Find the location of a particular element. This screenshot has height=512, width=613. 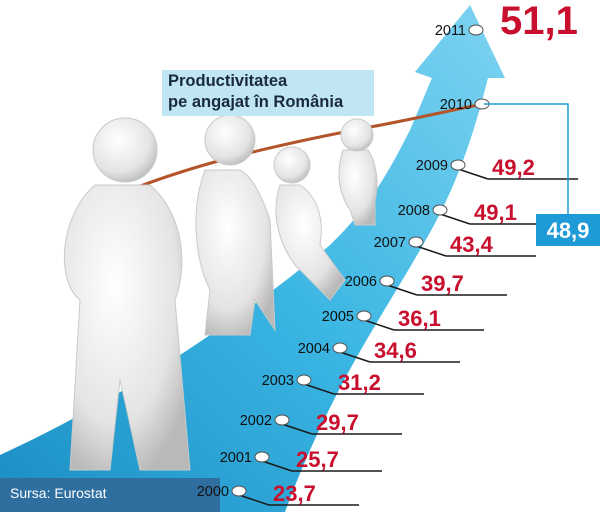

value-label: 34,6 is located at coordinates (395, 350).